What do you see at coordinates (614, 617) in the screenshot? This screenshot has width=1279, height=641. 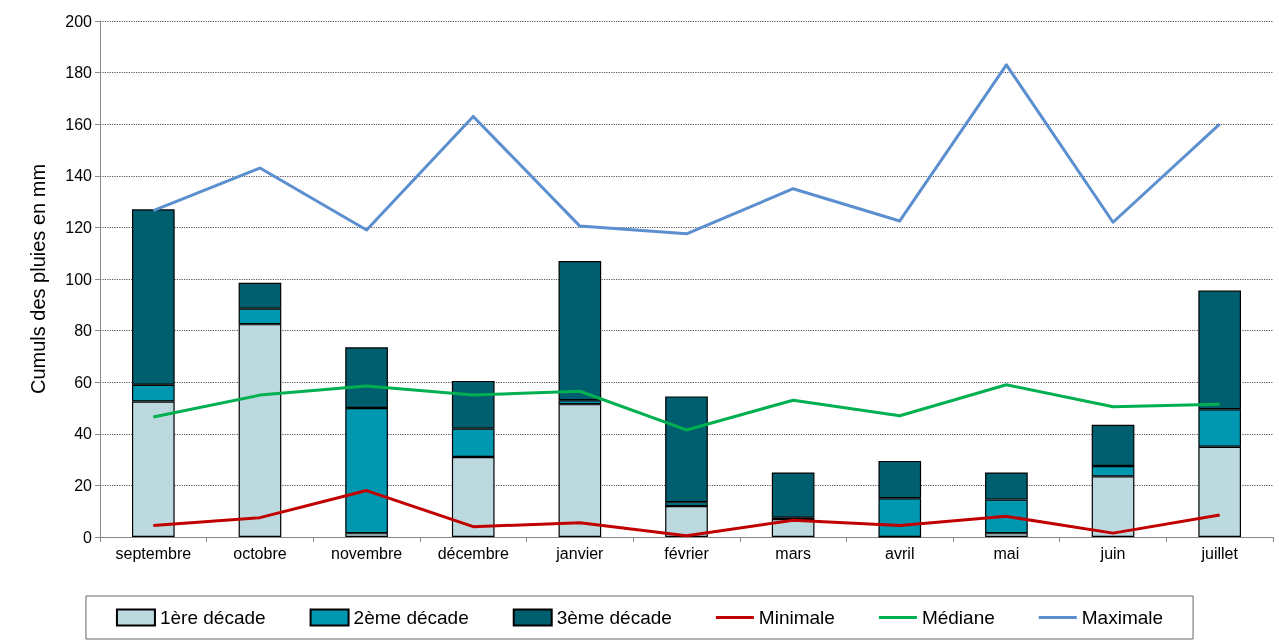 I see `legend-label: 3ème décade` at bounding box center [614, 617].